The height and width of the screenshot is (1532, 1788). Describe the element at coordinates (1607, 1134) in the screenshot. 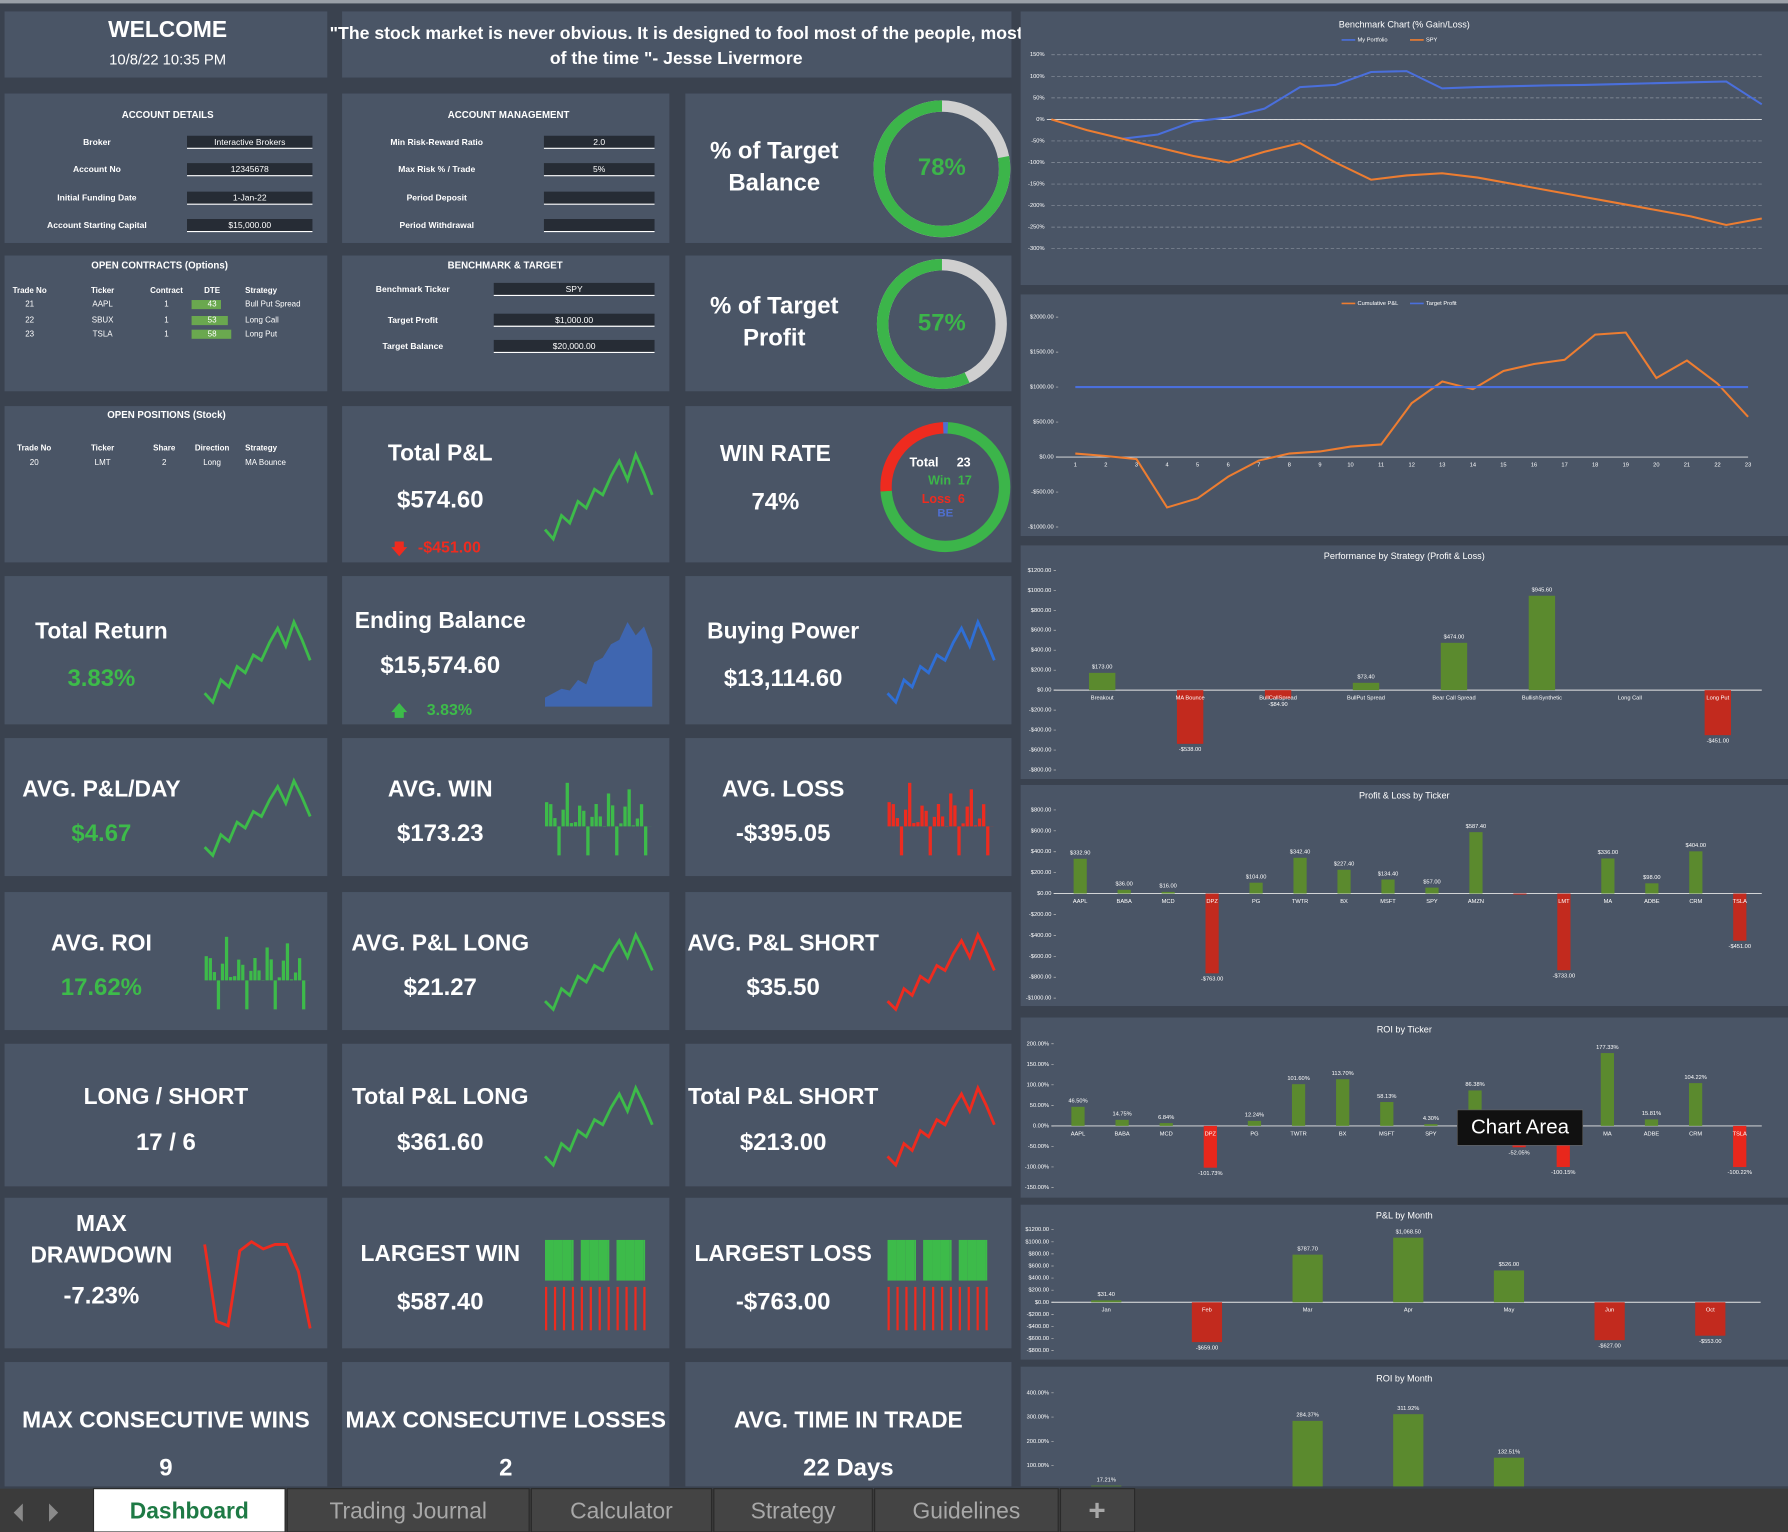

I see `x-tick-label: MA` at that location.